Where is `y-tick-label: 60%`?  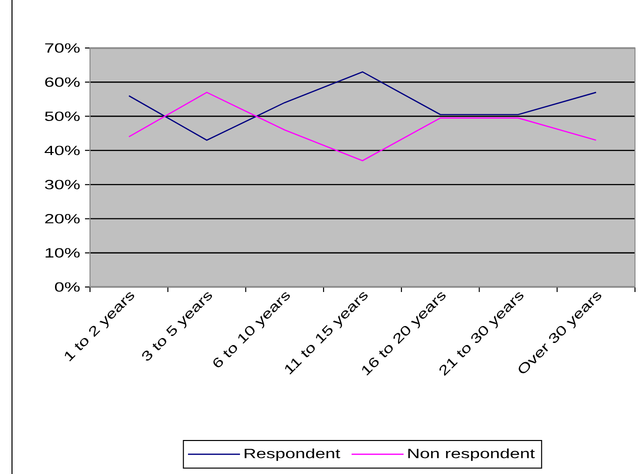 y-tick-label: 60% is located at coordinates (62, 82).